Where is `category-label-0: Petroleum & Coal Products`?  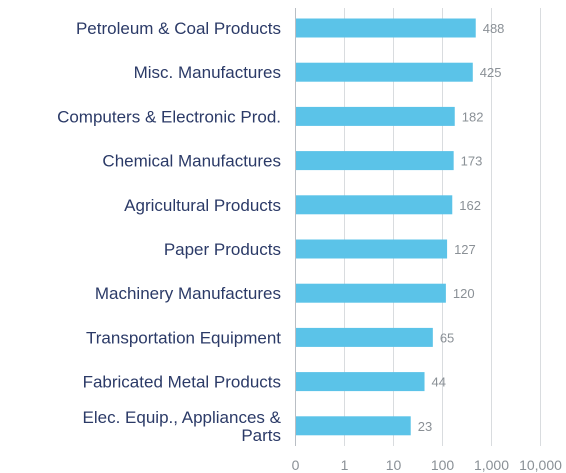 category-label-0: Petroleum & Coal Products is located at coordinates (178, 28).